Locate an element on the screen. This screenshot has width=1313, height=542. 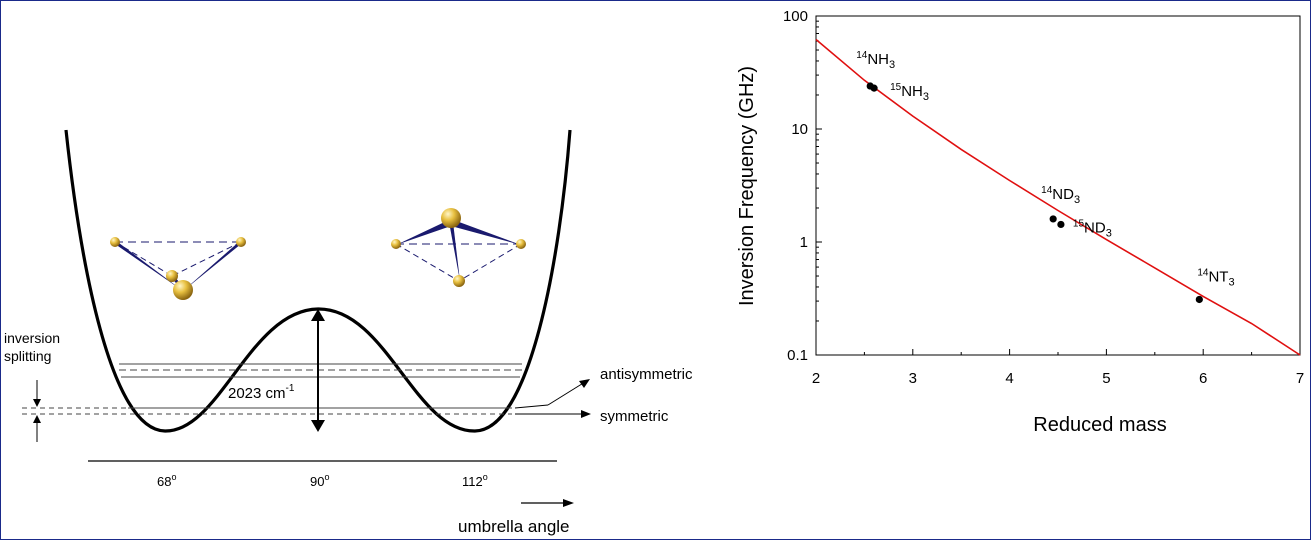
barrier-label: 2023 cm-1 is located at coordinates (261, 392).